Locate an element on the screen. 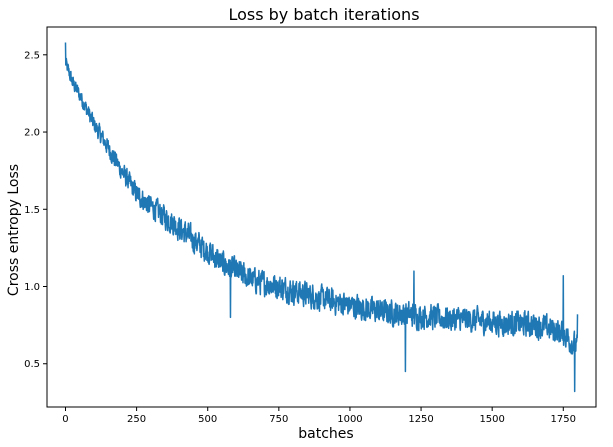 Image resolution: width=613 pixels, height=447 pixels. x-axis-ticks: 0 250 500 750 1000 1250 1500 1750 is located at coordinates (319, 416).